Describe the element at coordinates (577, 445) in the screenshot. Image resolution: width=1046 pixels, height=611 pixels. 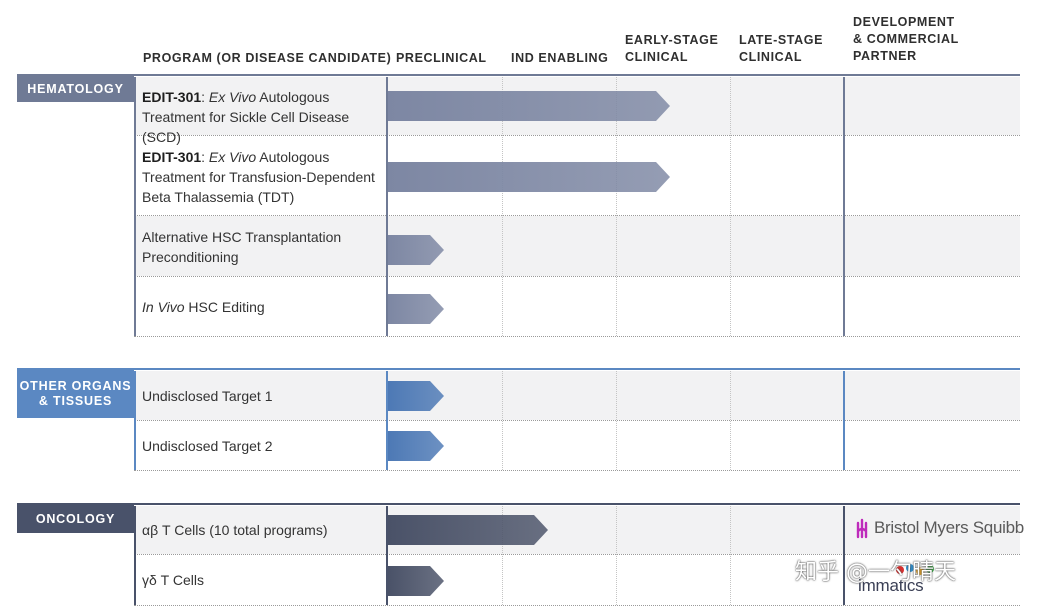
I see `row-bg-target2` at that location.